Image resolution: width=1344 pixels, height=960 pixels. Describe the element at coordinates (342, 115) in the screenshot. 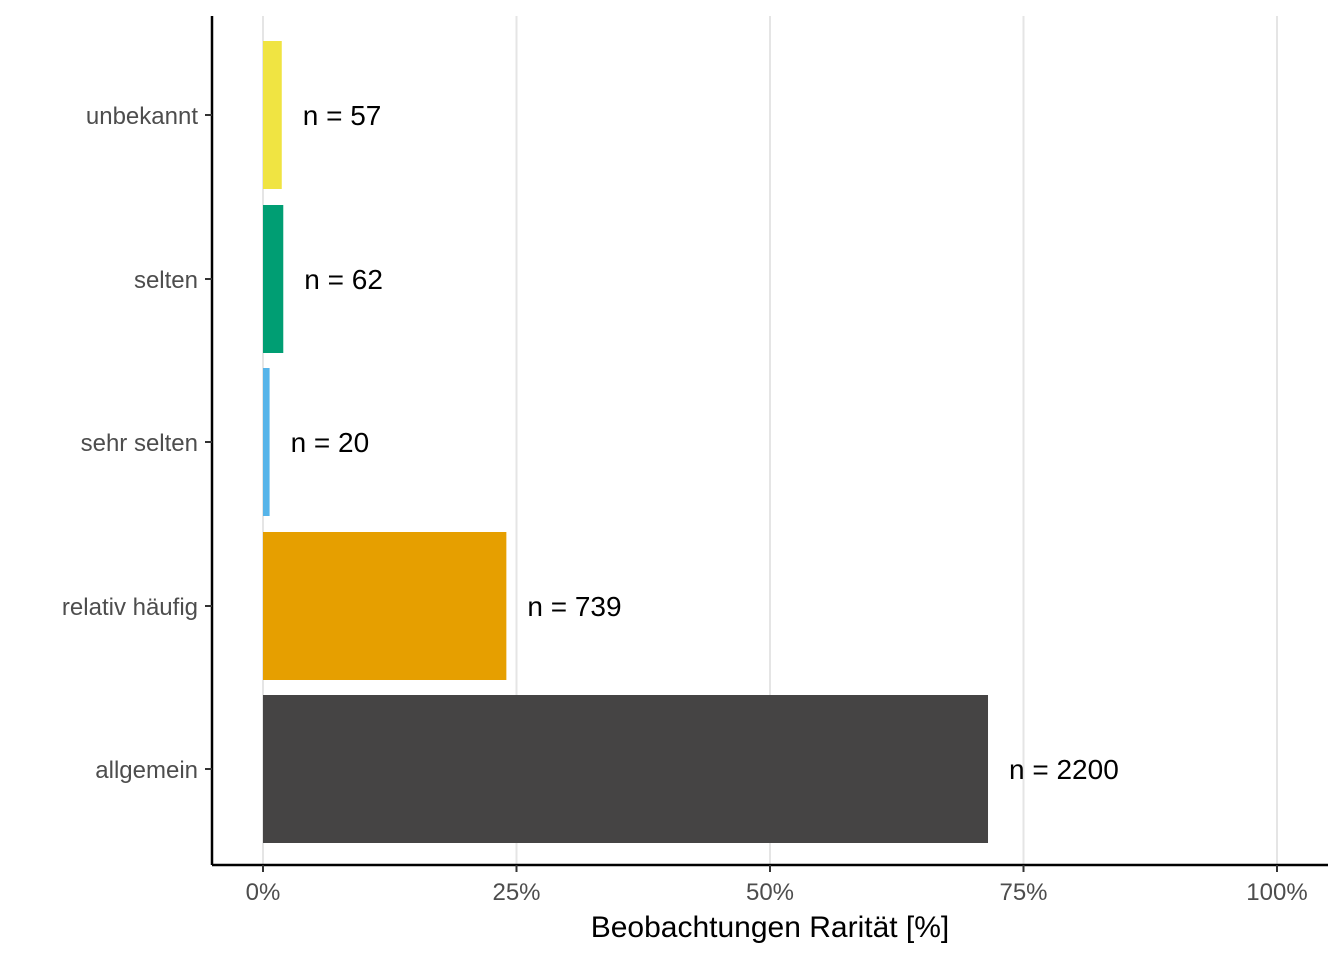

I see `bar-label-0: n = 57` at that location.